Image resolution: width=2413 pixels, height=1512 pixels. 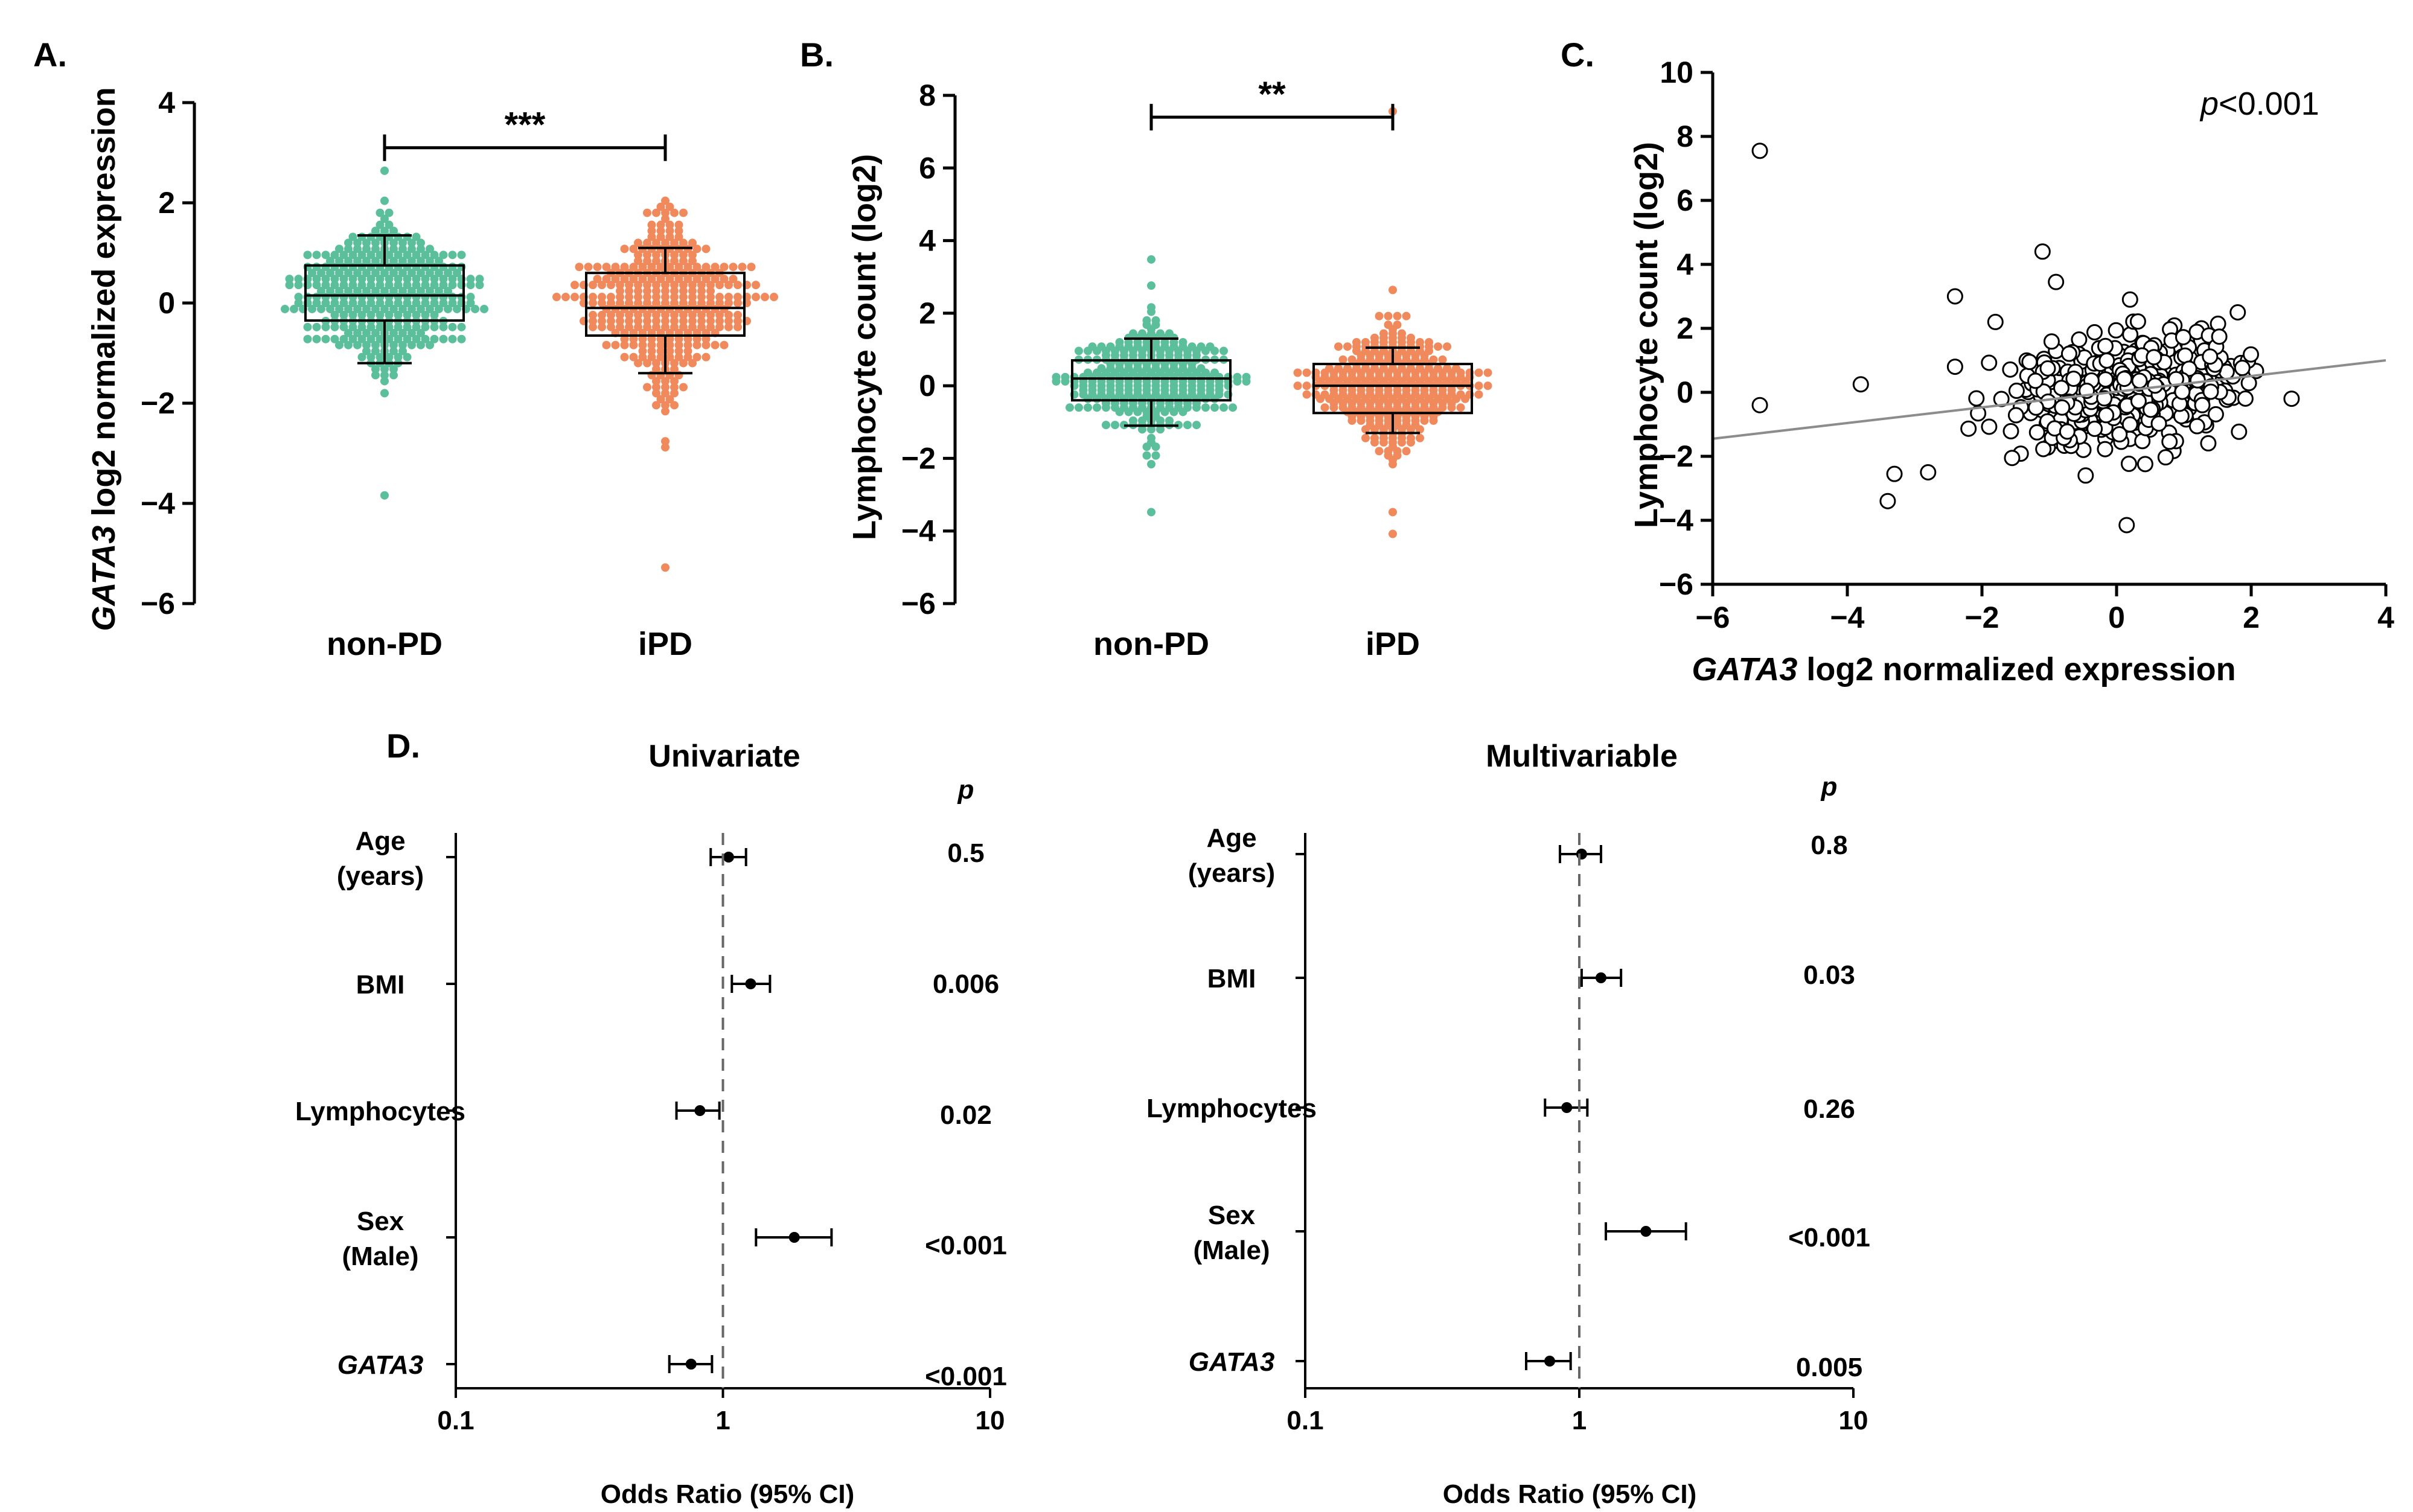 I want to click on multivariable-x-tick-label: 0.1, so click(x=1304, y=1420).